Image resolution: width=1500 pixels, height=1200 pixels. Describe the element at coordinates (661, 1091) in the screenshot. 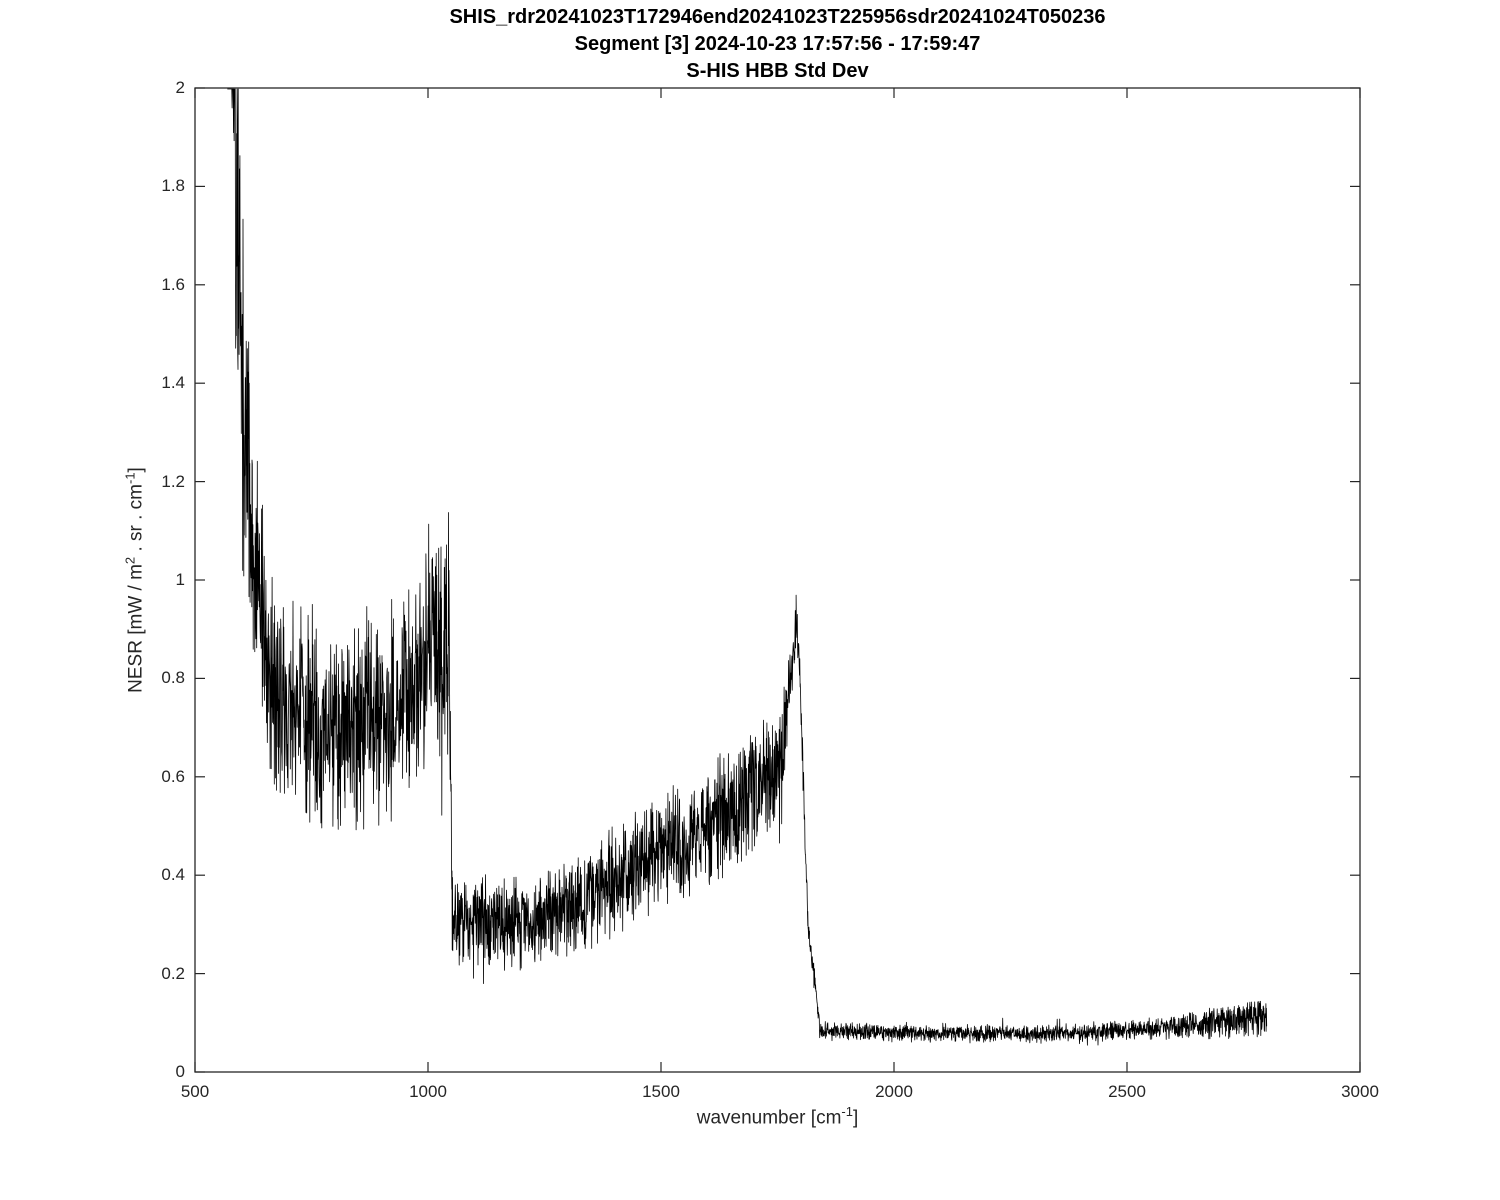

I see `x-tick-label: 1500` at that location.